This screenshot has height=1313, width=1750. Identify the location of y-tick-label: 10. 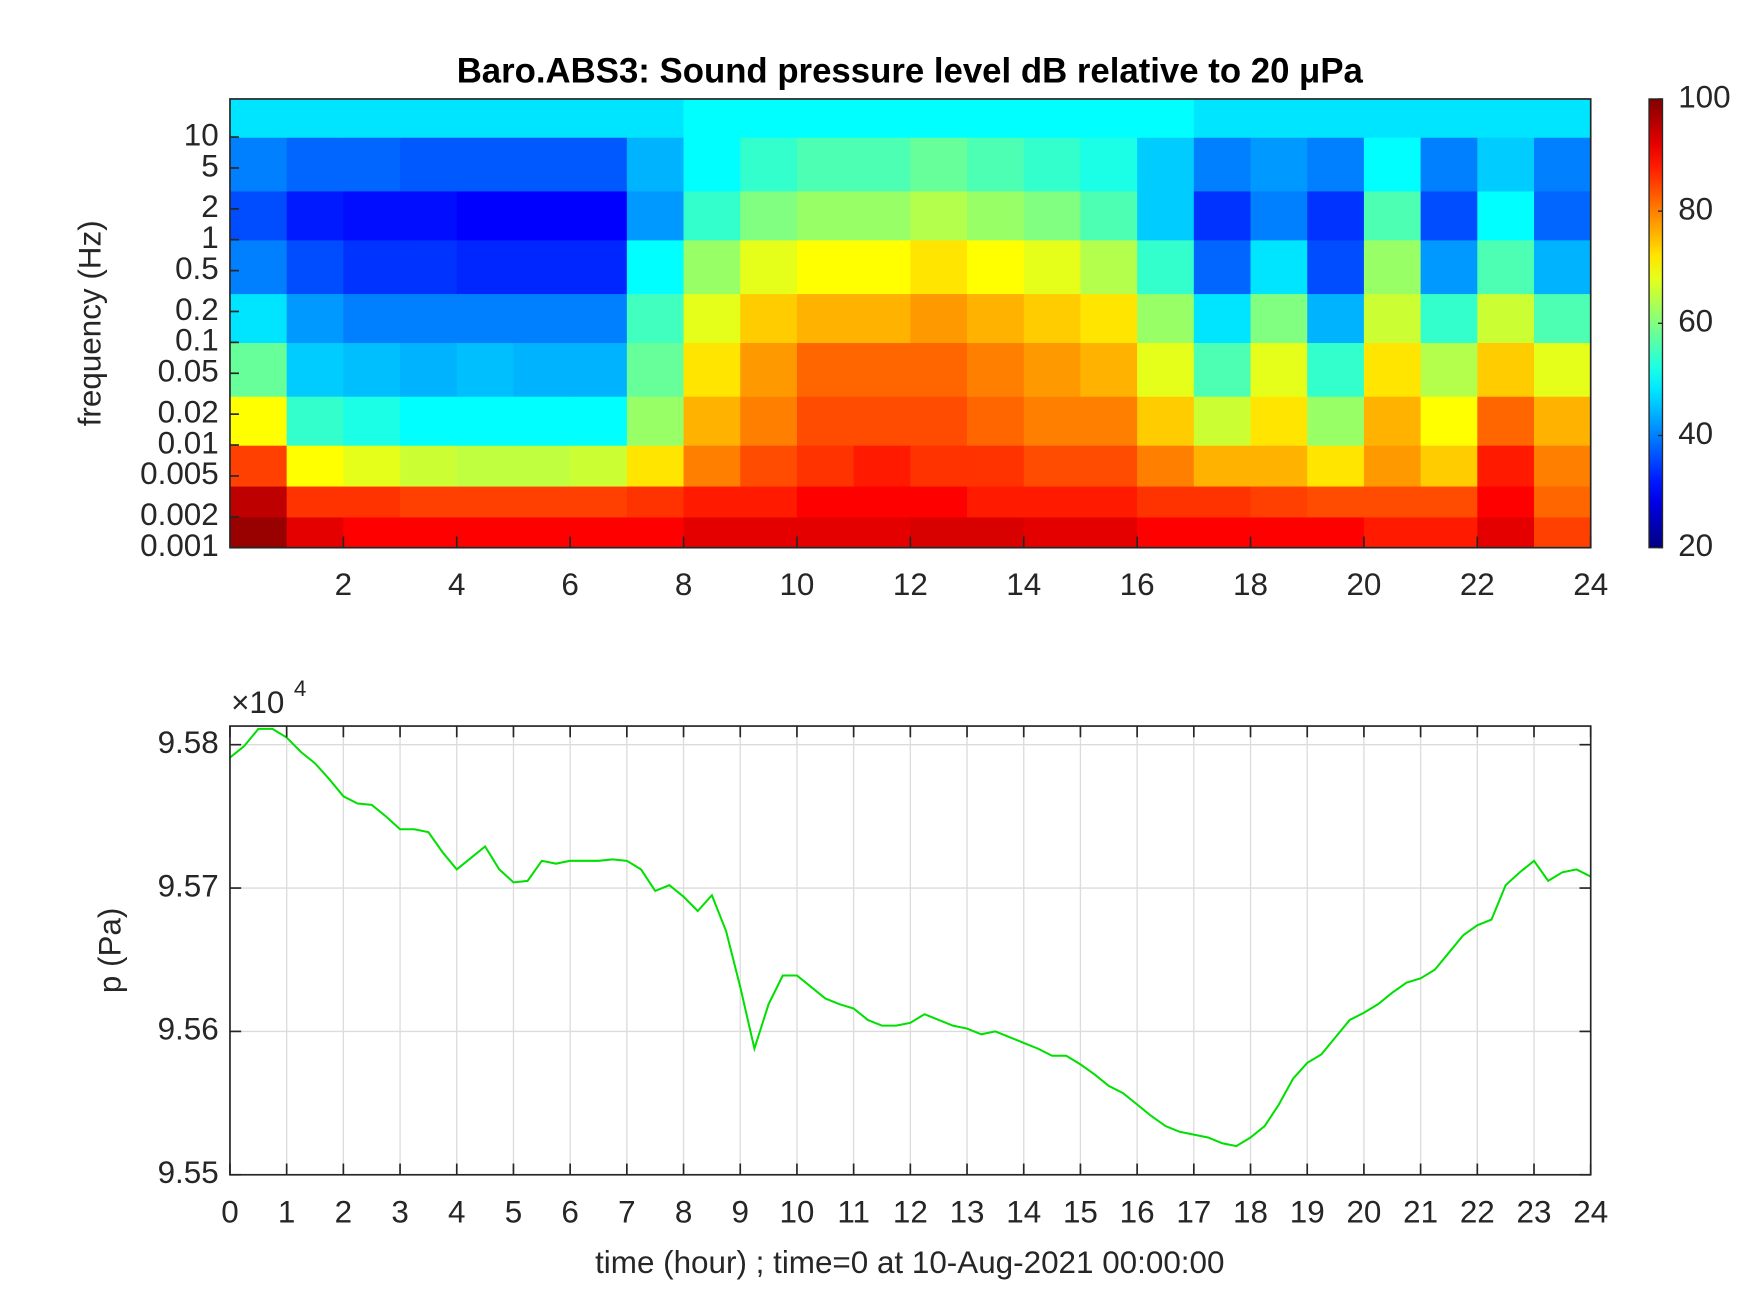
(201, 134).